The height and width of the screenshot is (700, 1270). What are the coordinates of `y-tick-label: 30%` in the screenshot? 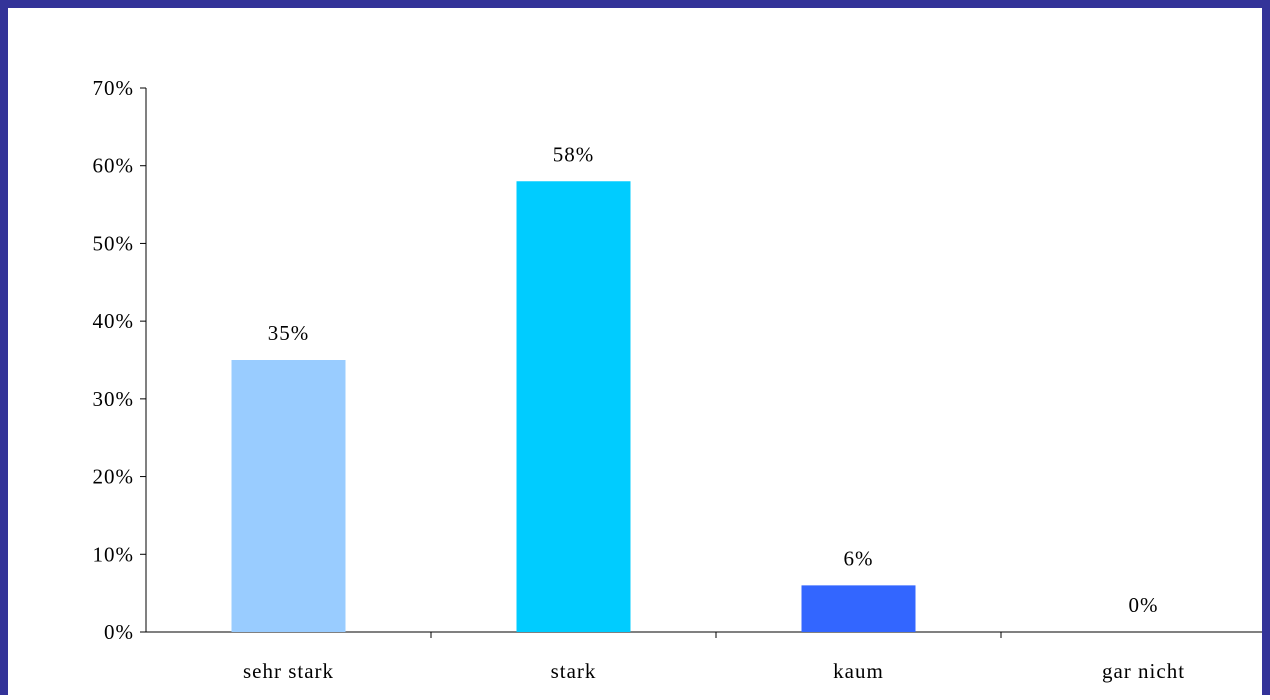 It's located at (114, 399).